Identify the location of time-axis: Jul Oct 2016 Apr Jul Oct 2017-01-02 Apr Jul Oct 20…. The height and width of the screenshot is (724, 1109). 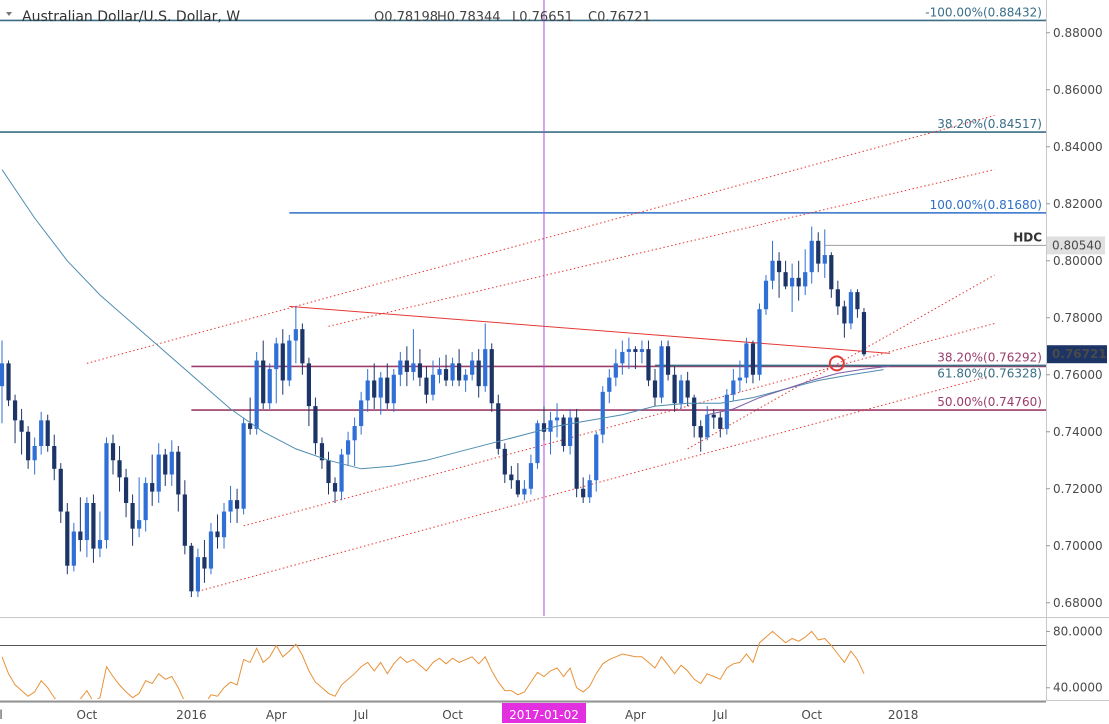
(459, 713).